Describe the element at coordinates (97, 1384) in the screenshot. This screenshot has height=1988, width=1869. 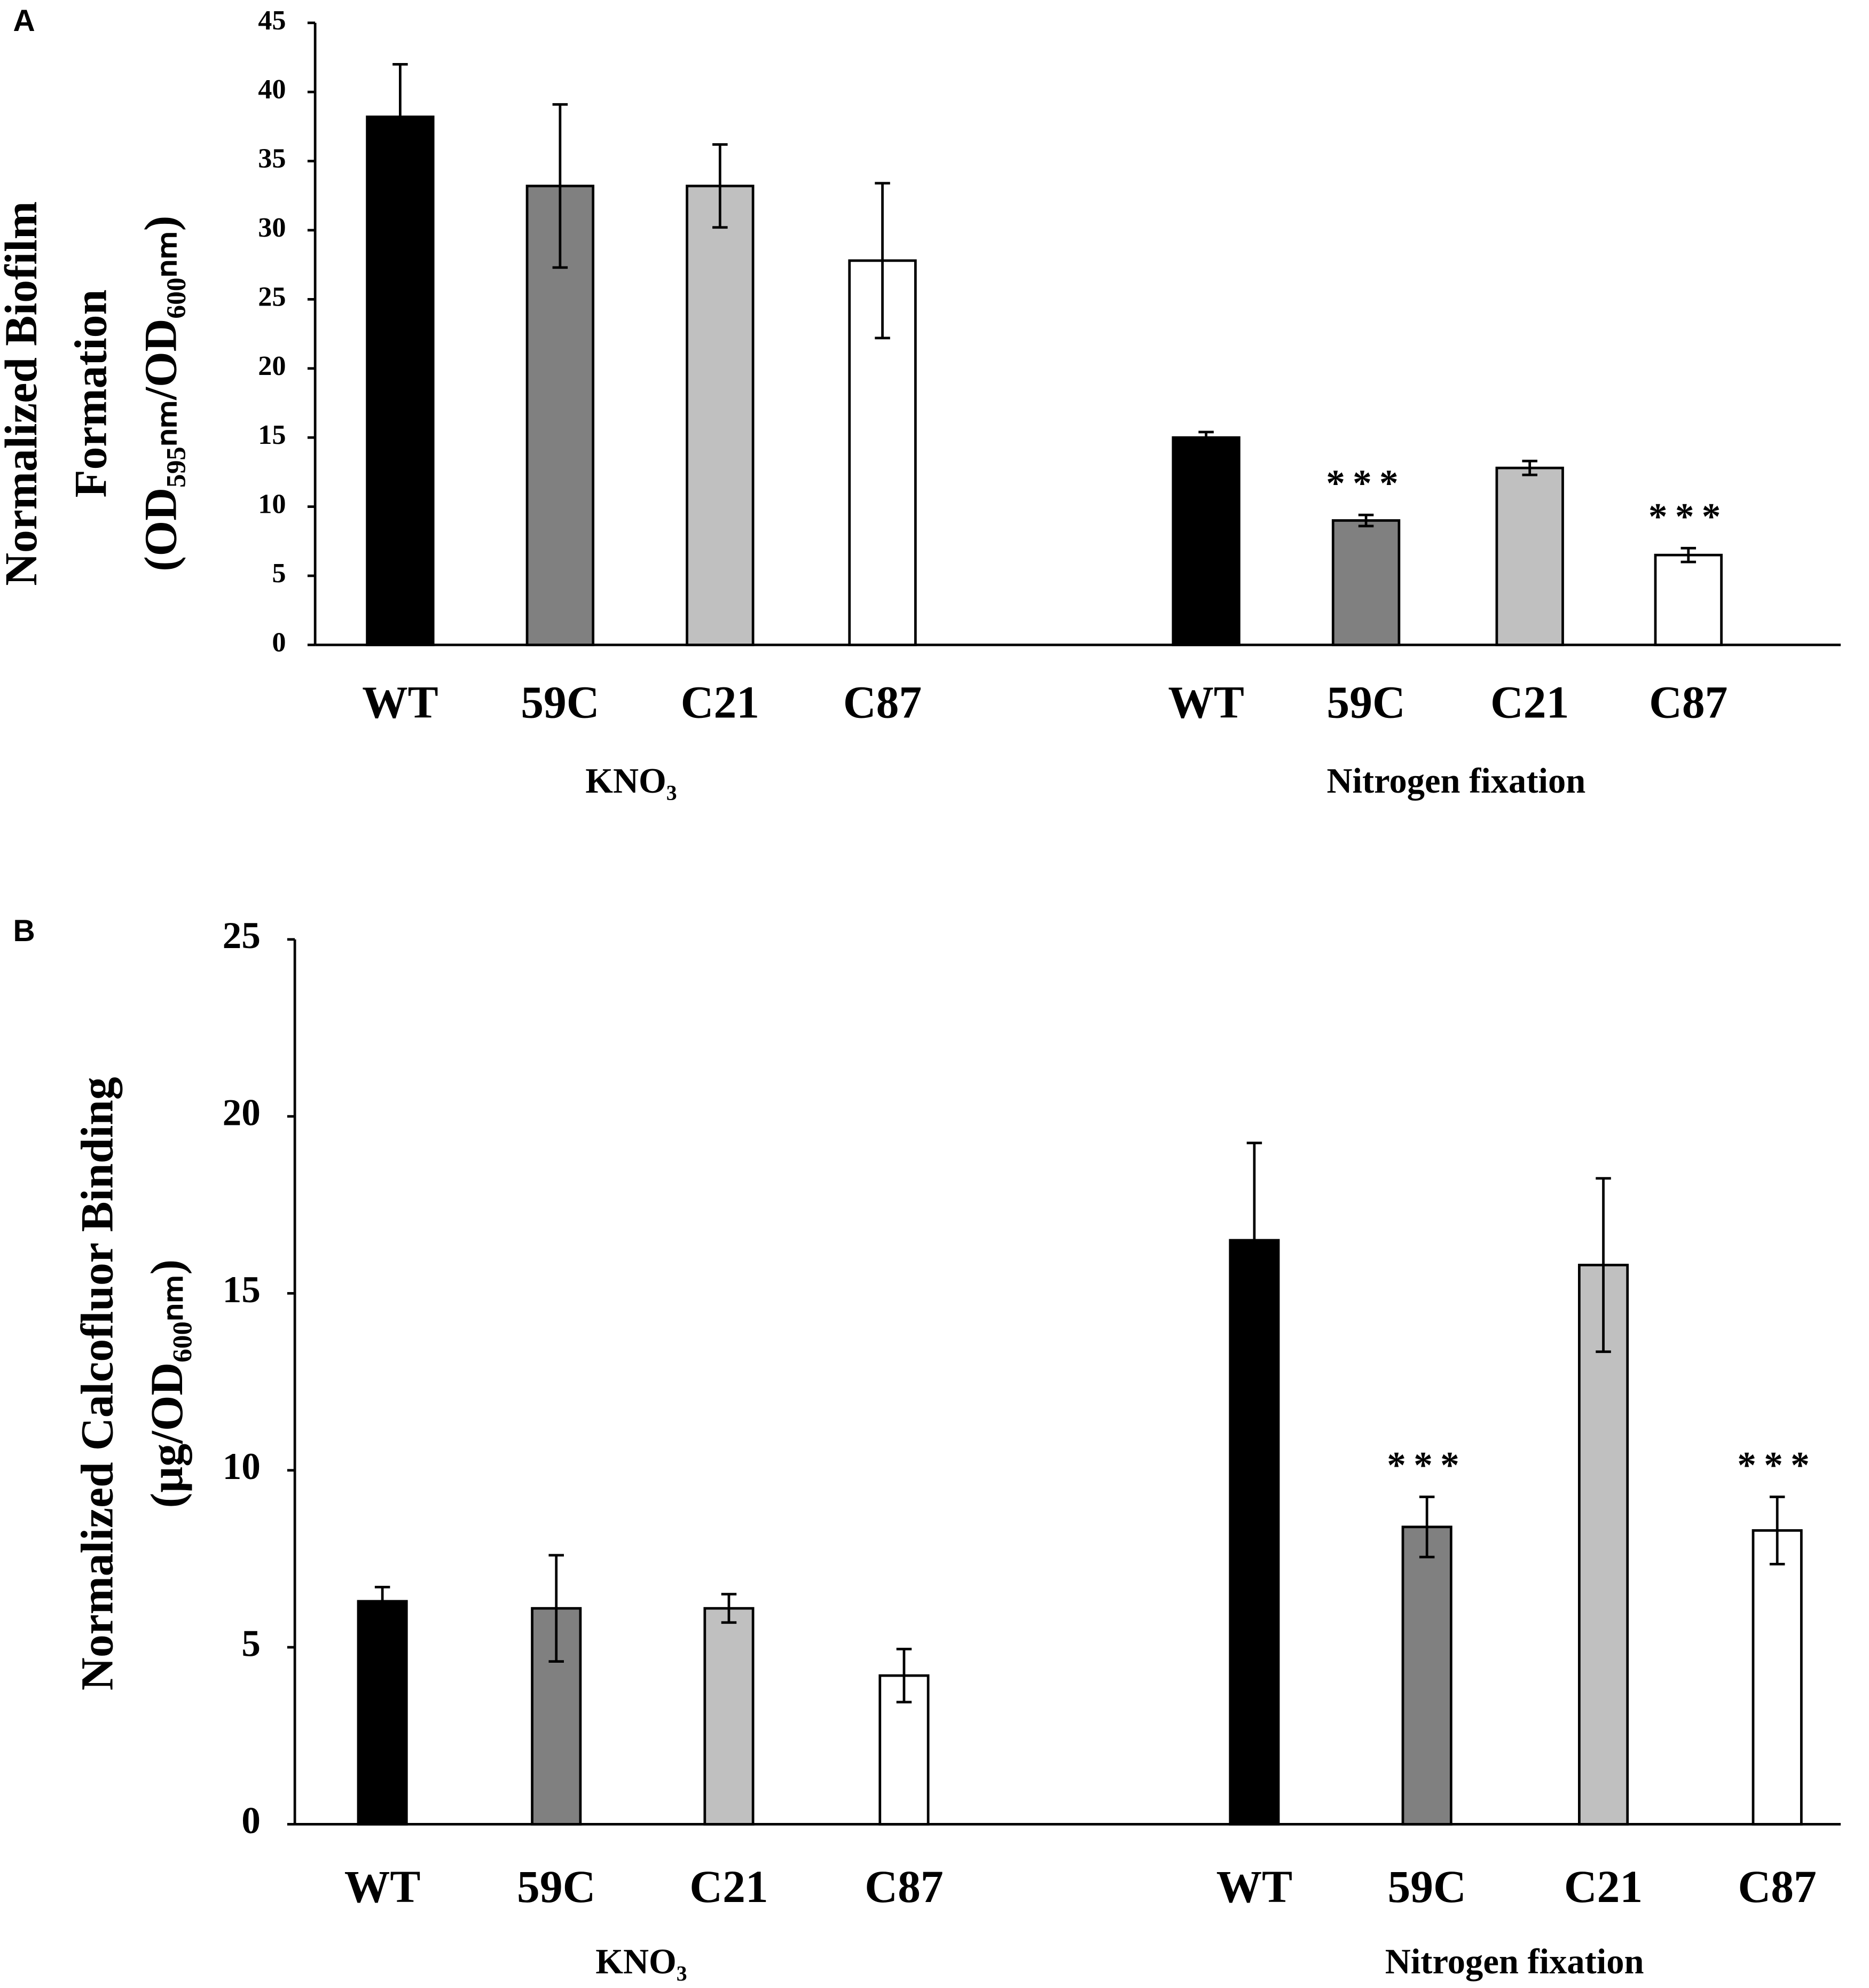
I see `y-axis-label: Normalized Calcofluor Binding` at that location.